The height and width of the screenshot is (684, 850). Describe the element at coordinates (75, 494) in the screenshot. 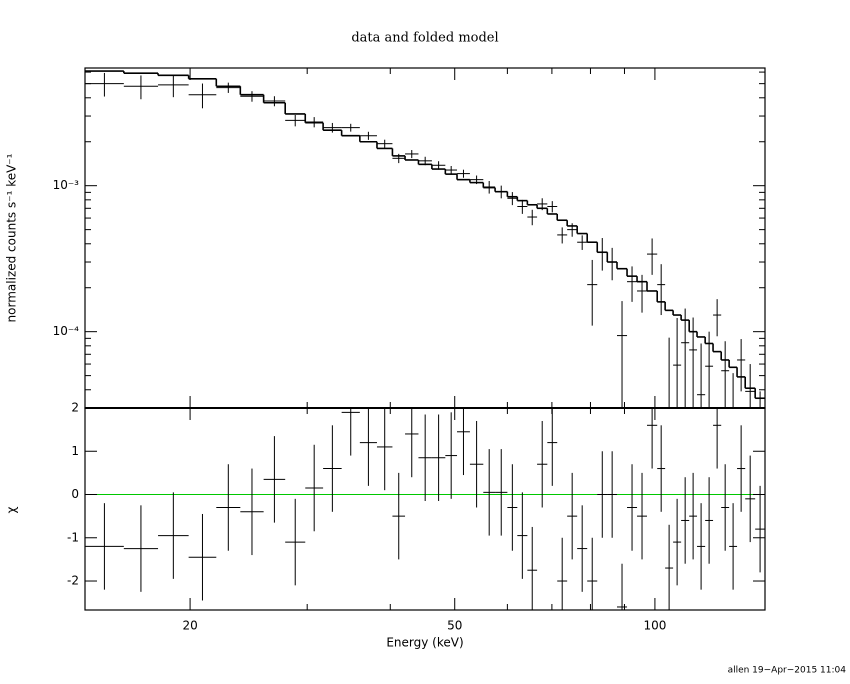

I see `y-tick-label: 0` at that location.